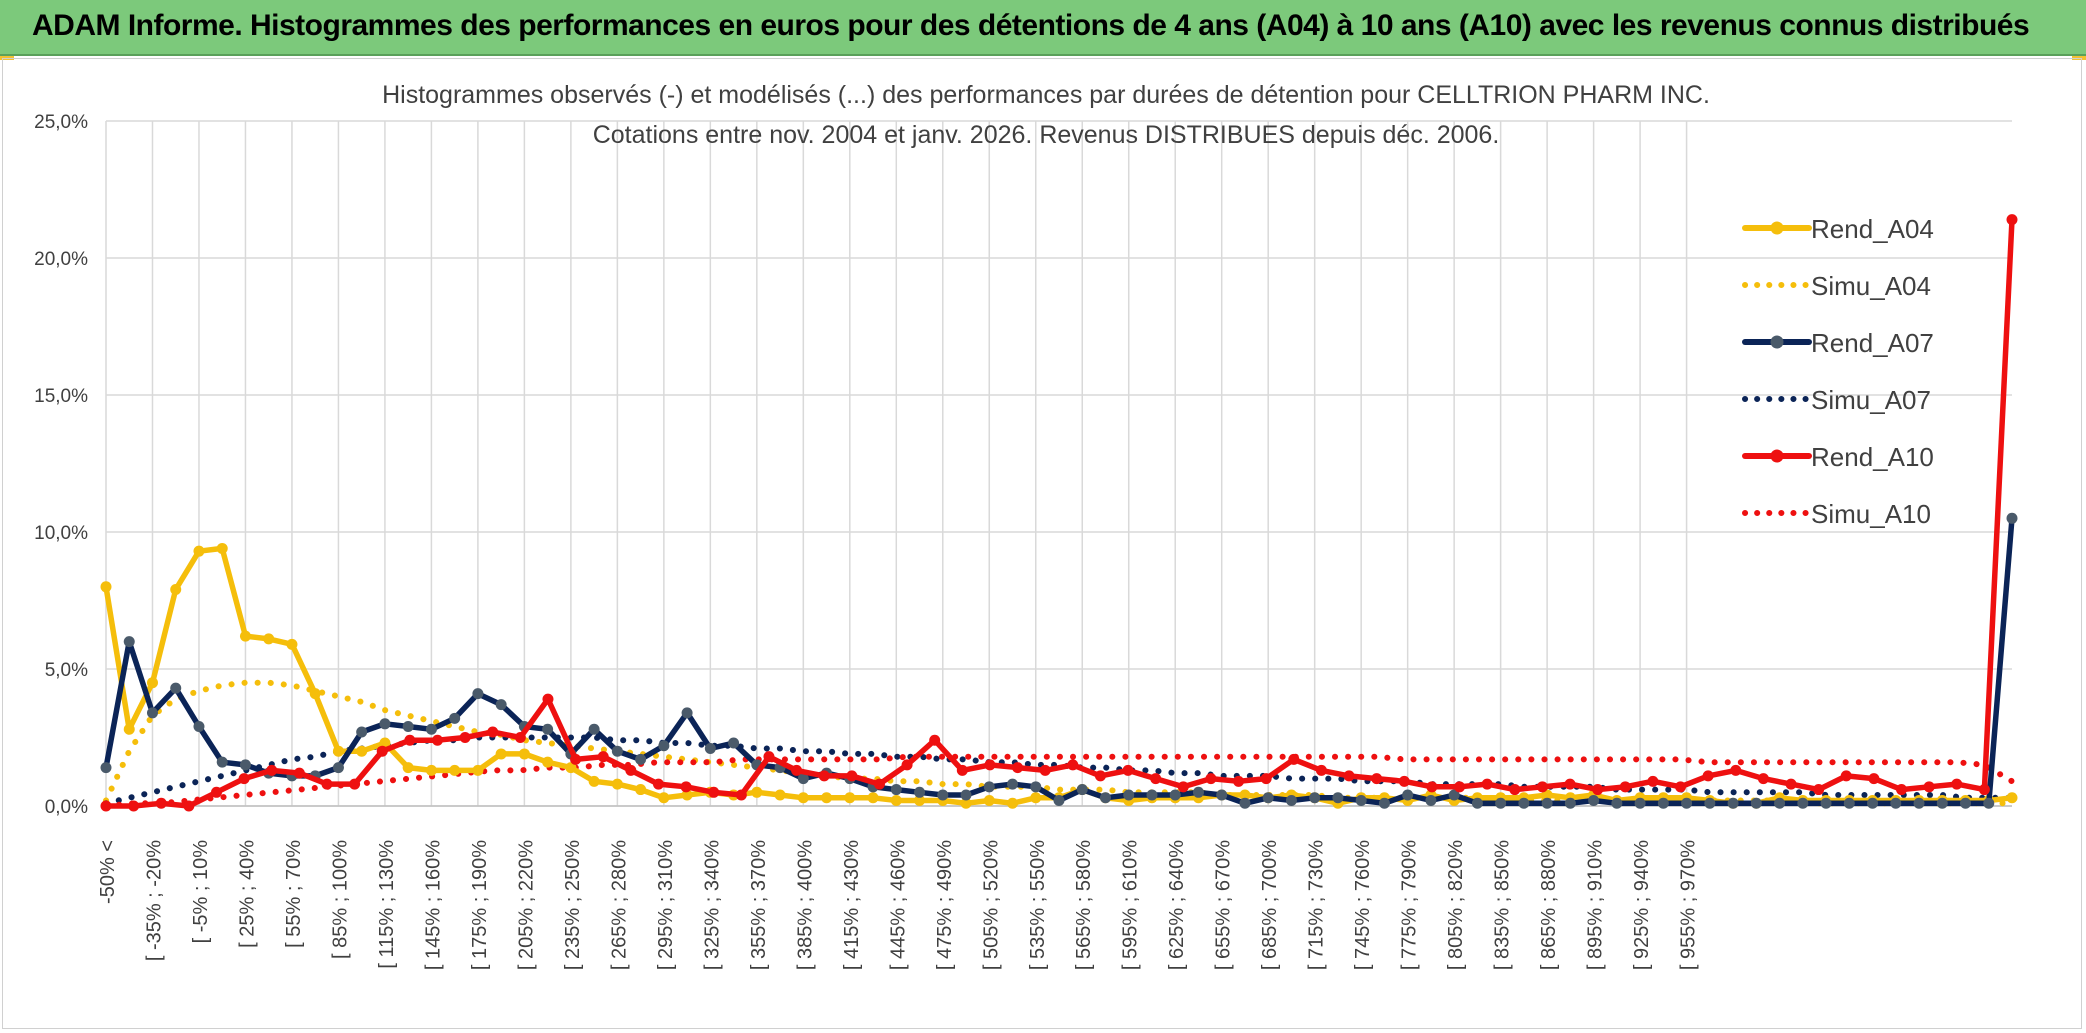  Describe the element at coordinates (66, 670) in the screenshot. I see `y-tick-label: 5,0%` at that location.